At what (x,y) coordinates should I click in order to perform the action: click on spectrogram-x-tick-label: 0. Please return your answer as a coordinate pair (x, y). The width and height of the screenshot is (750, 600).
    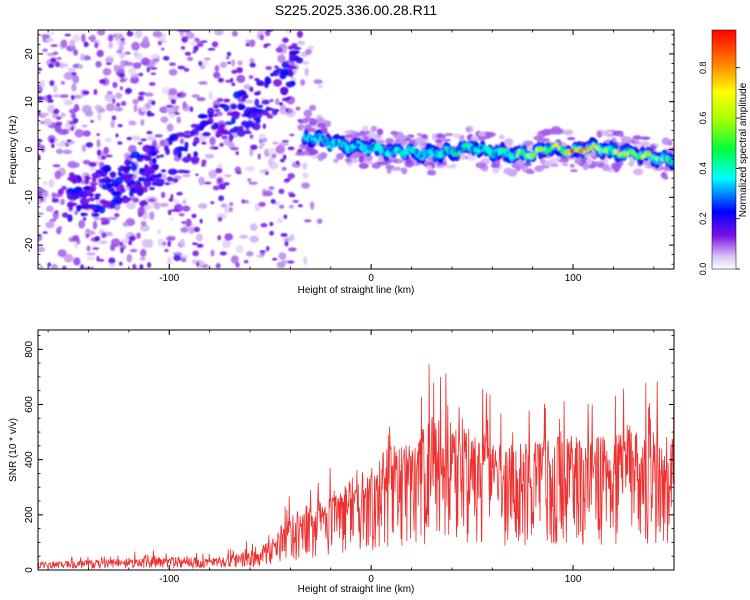
    Looking at the image, I should click on (371, 278).